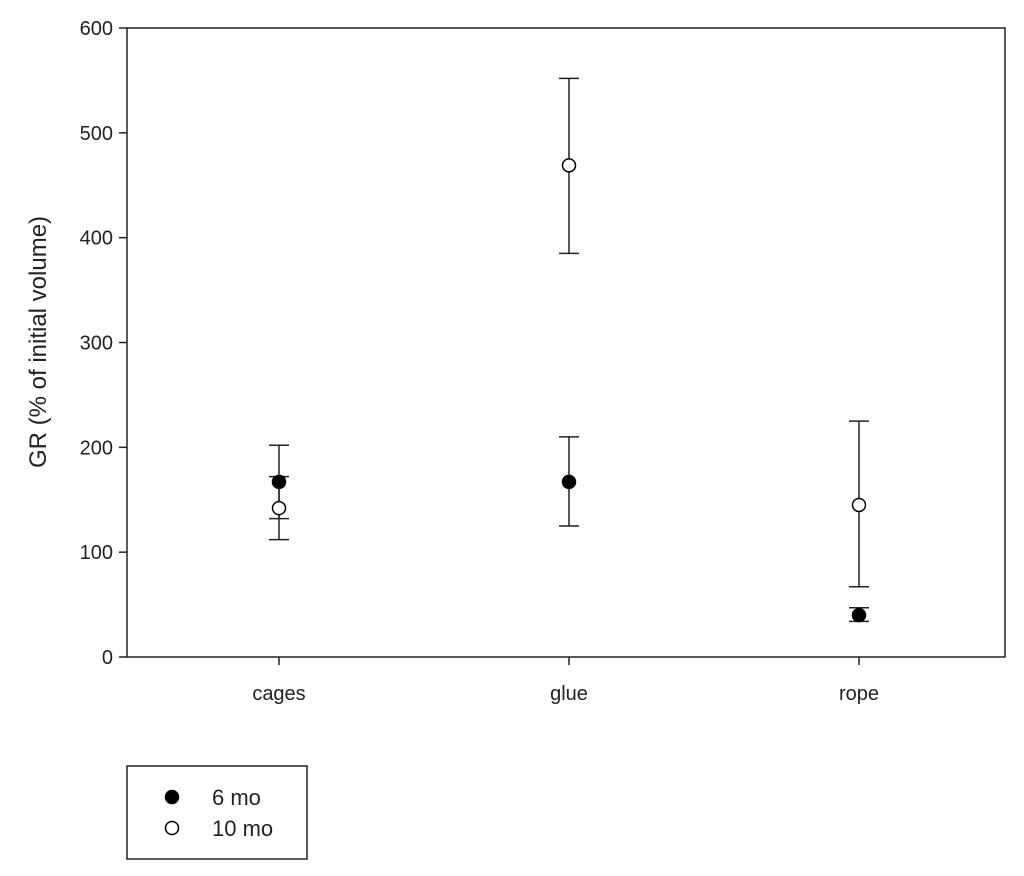 The image size is (1024, 876). What do you see at coordinates (242, 828) in the screenshot?
I see `legend-label-10mo: 10 mo` at bounding box center [242, 828].